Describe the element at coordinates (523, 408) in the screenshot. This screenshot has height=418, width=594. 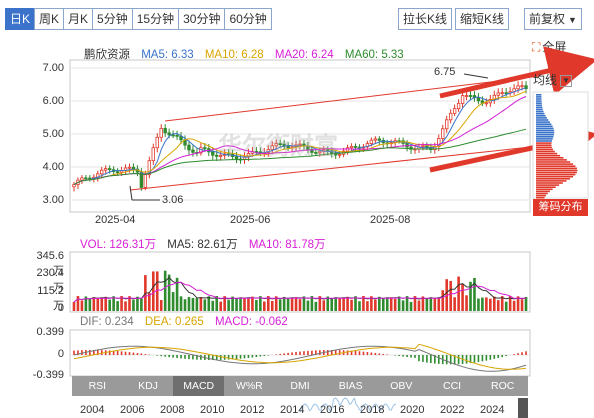
I see `timeline-scroll-handle` at that location.